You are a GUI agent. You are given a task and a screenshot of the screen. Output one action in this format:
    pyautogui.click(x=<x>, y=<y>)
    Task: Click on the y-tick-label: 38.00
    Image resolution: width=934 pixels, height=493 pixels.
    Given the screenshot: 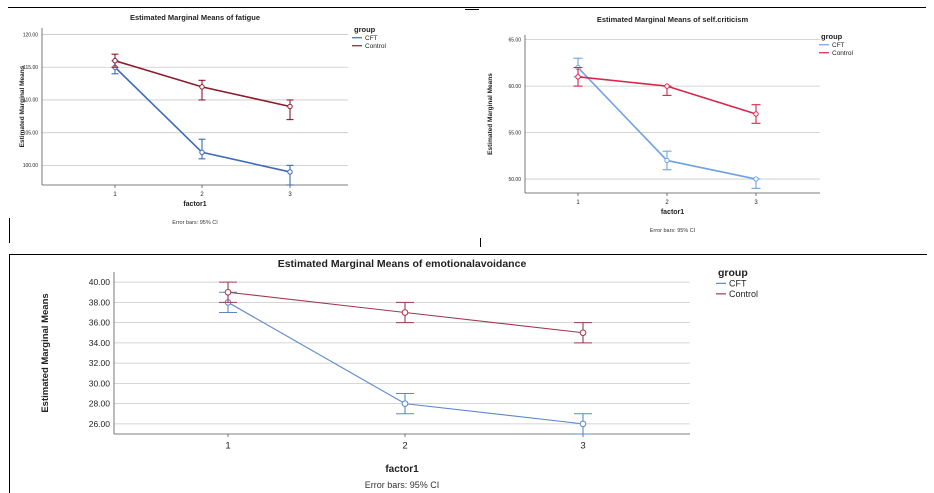 What is the action you would take?
    pyautogui.click(x=100, y=302)
    